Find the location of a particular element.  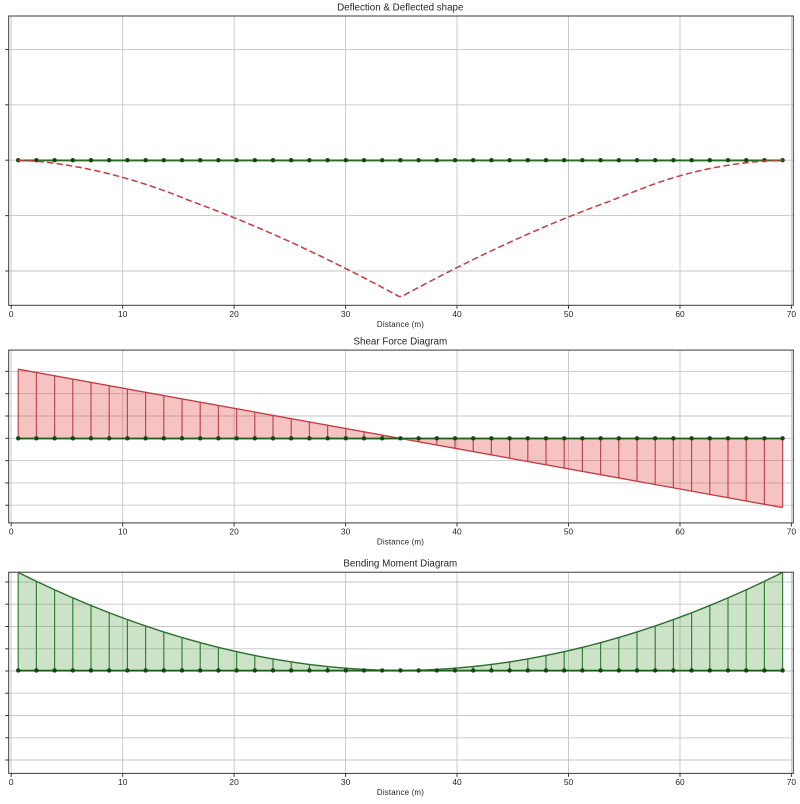

svg-text: Shear Force Diagram is located at coordinates (400, 342).